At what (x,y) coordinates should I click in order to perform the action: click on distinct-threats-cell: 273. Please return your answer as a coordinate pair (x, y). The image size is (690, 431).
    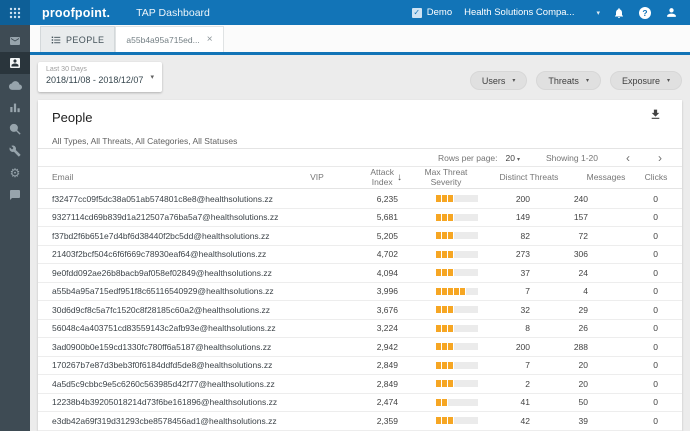
    Looking at the image, I should click on (522, 254).